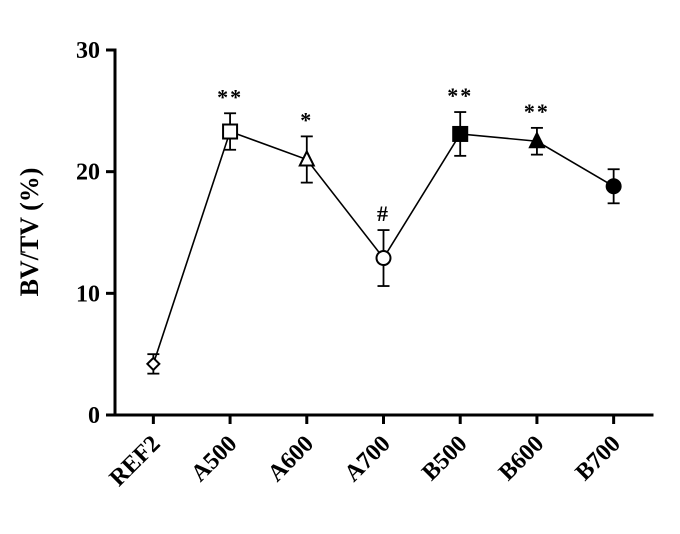 Image resolution: width=680 pixels, height=534 pixels. What do you see at coordinates (214, 459) in the screenshot?
I see `x-tick-label: A500` at bounding box center [214, 459].